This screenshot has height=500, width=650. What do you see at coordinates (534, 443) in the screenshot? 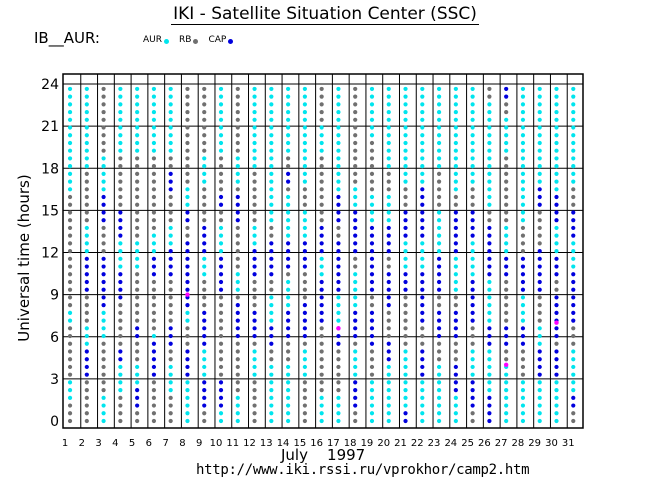
I see `x-tick-label: 29` at bounding box center [534, 443].